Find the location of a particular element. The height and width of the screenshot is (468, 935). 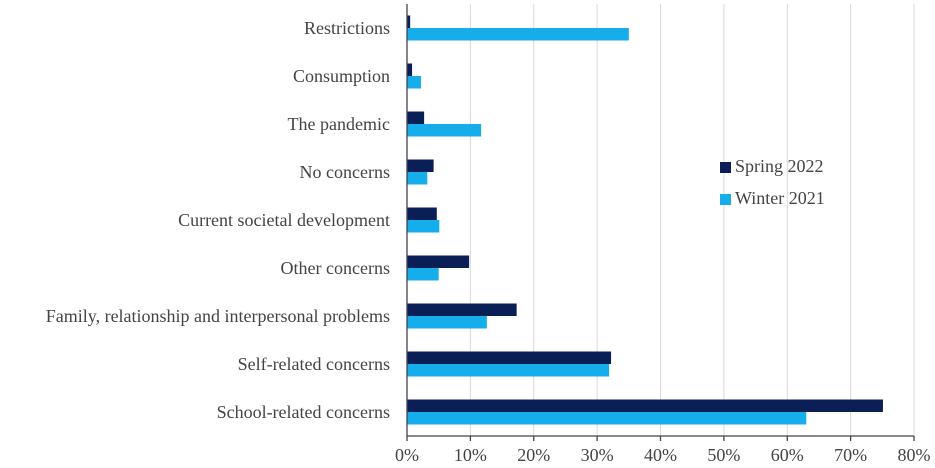

category-label: Restrictions is located at coordinates (347, 28).